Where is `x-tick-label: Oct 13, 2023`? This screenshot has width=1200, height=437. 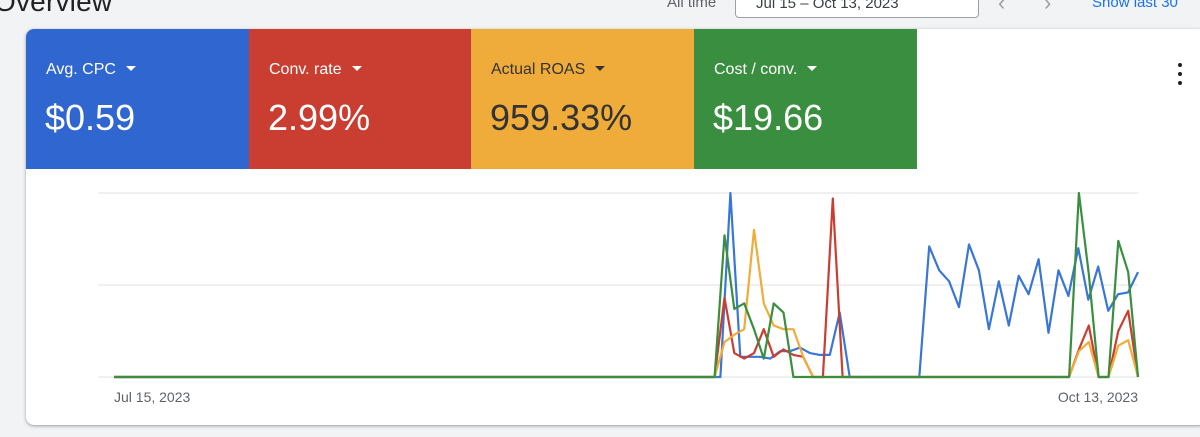
x-tick-label: Oct 13, 2023 is located at coordinates (1098, 397).